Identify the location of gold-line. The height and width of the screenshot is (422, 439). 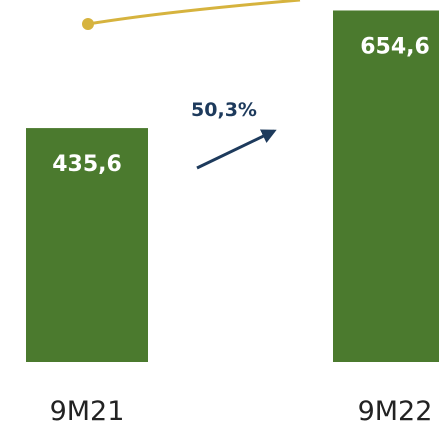
(191, 15).